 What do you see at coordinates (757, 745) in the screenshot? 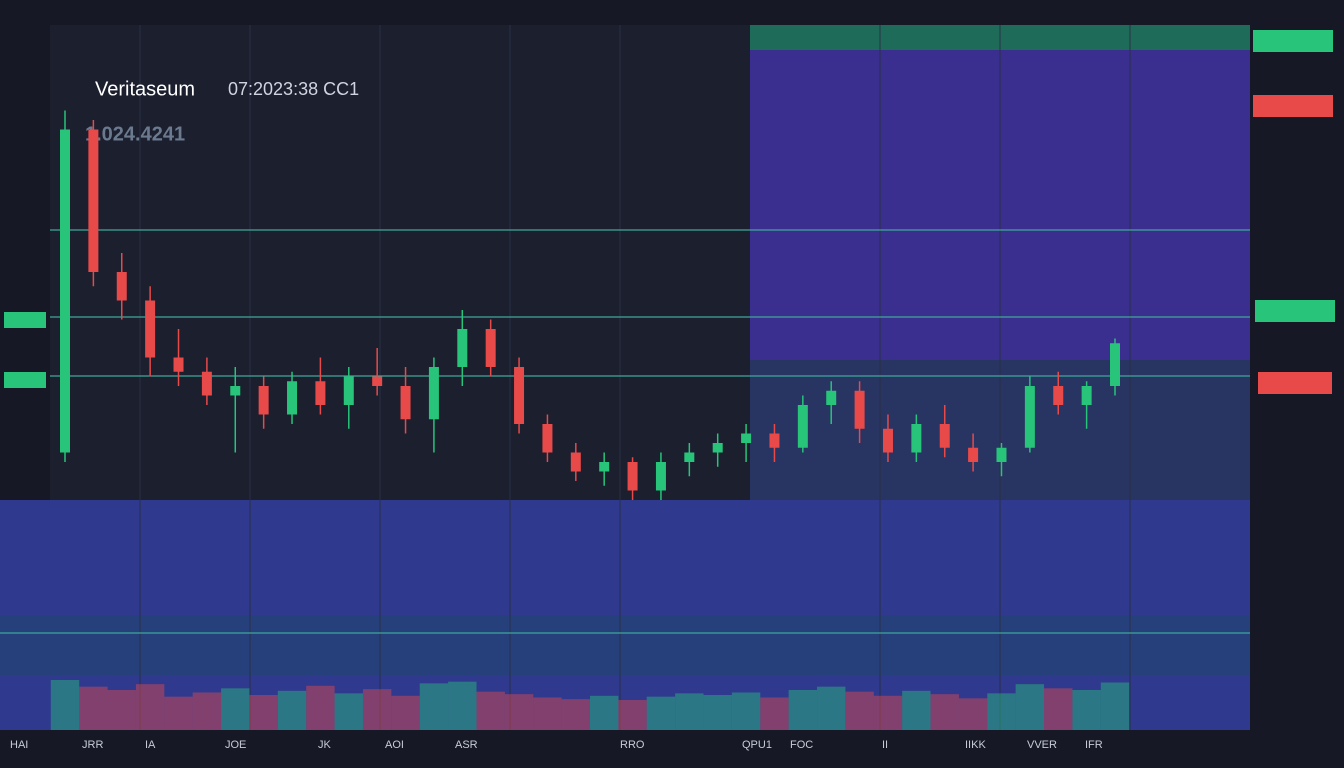
I see `x-tick-label: QPU1` at bounding box center [757, 745].